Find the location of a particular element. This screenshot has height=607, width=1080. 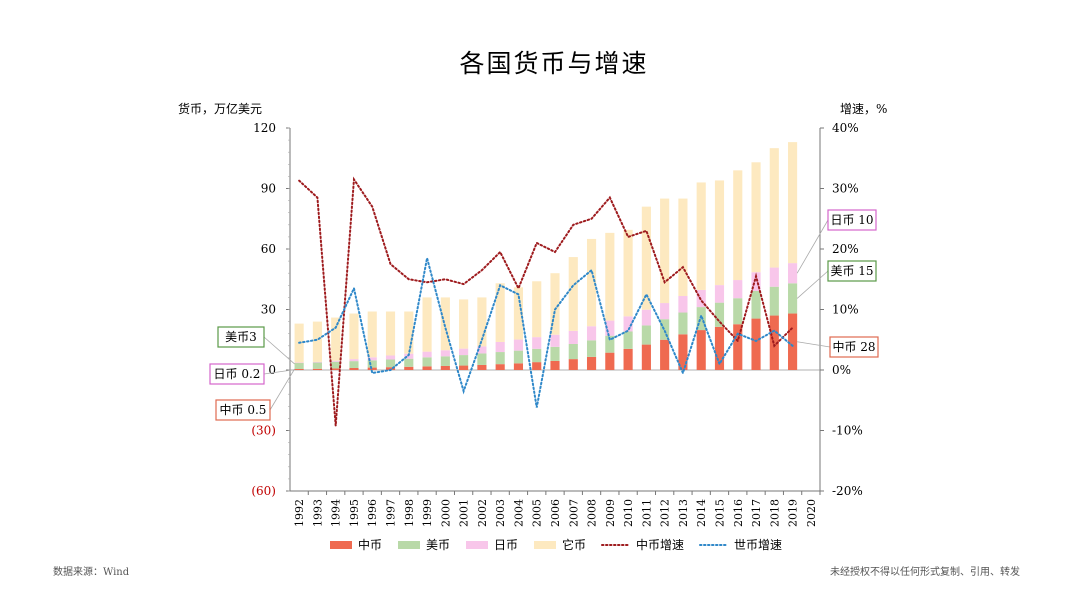

line-世币增速 is located at coordinates (546, 332).